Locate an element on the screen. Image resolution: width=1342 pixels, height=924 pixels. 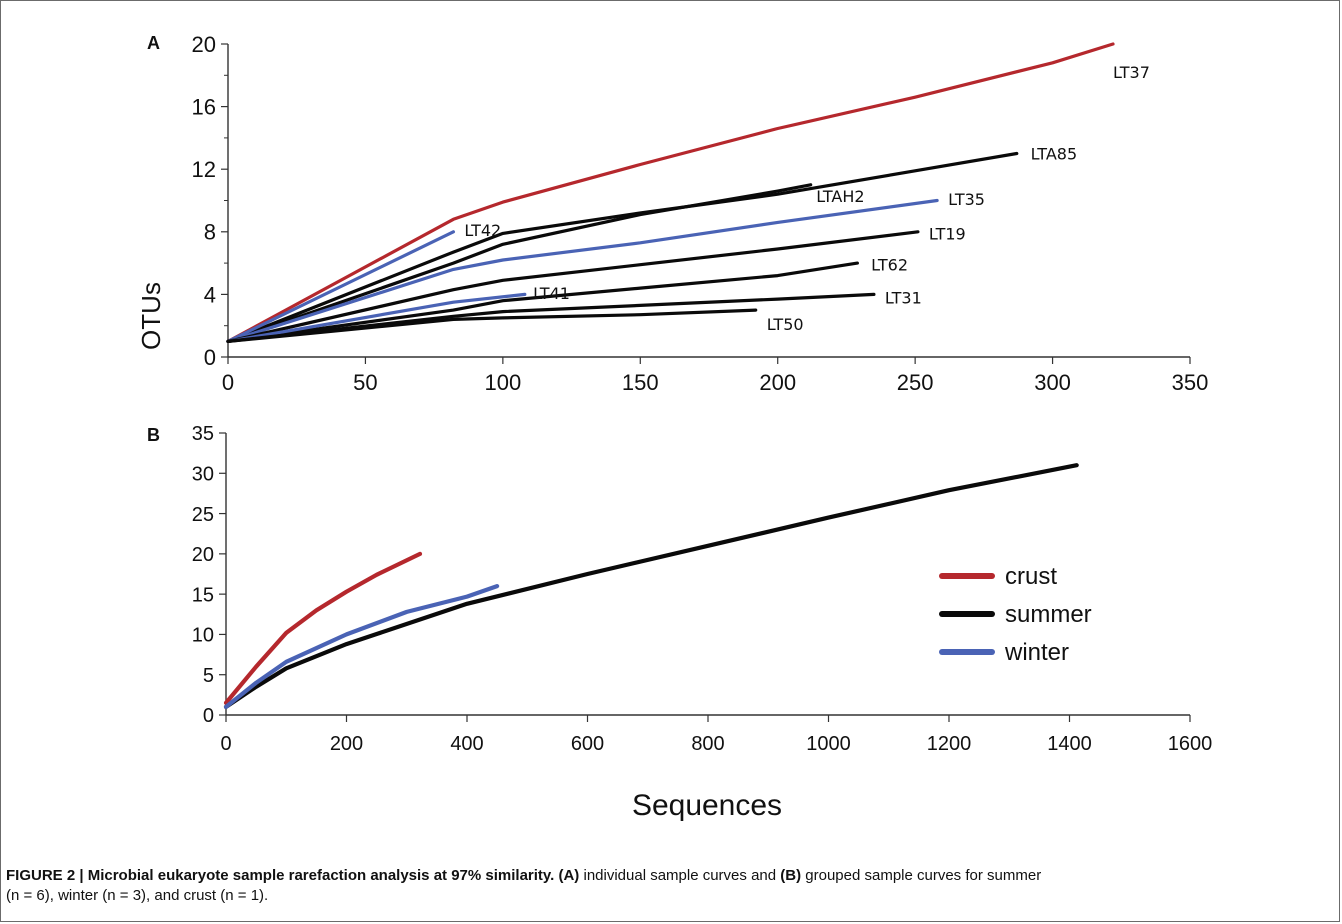
curve-label-lt19: LT19 is located at coordinates (947, 233).